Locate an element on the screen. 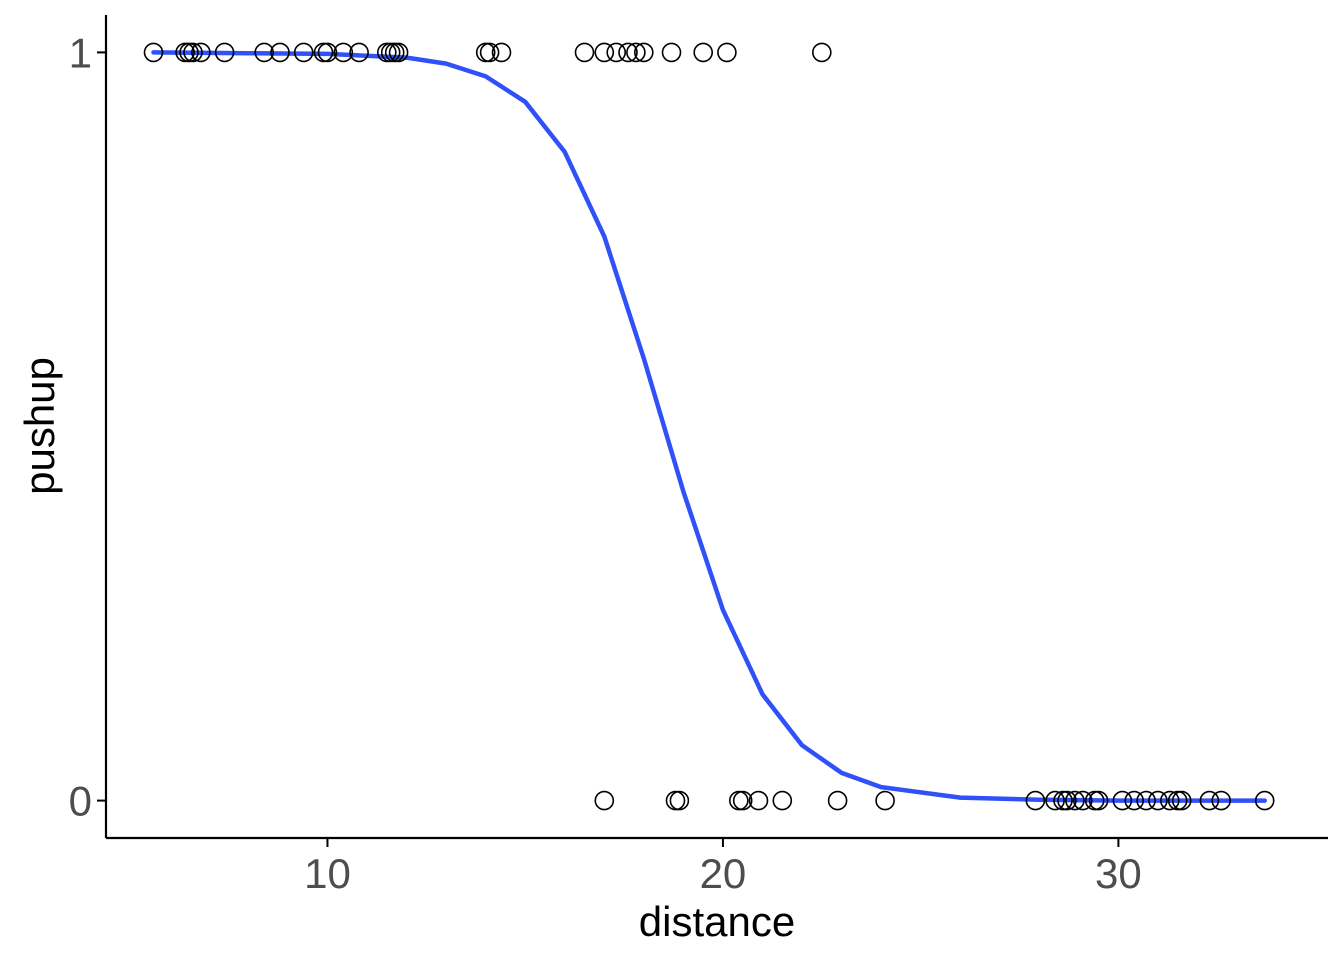 The height and width of the screenshot is (960, 1344). x-tick-label: 10 is located at coordinates (327, 873).